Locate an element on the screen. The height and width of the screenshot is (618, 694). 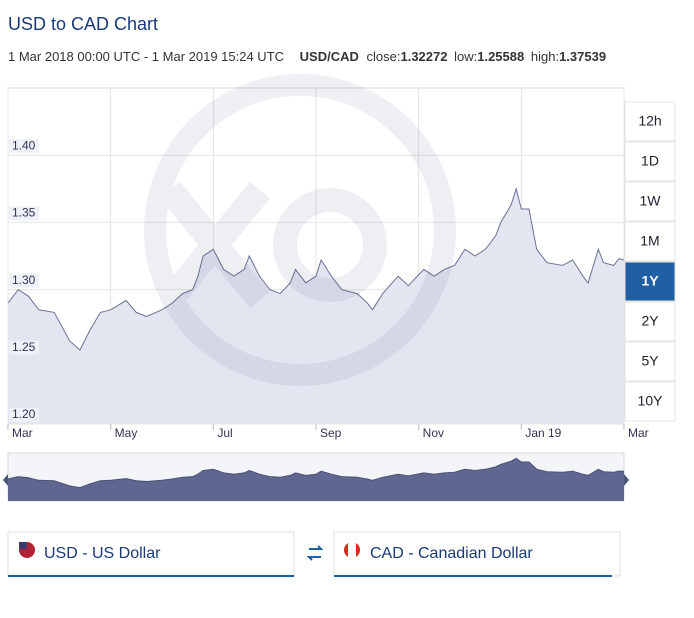
y-tick-label: 1.40 is located at coordinates (24, 145).